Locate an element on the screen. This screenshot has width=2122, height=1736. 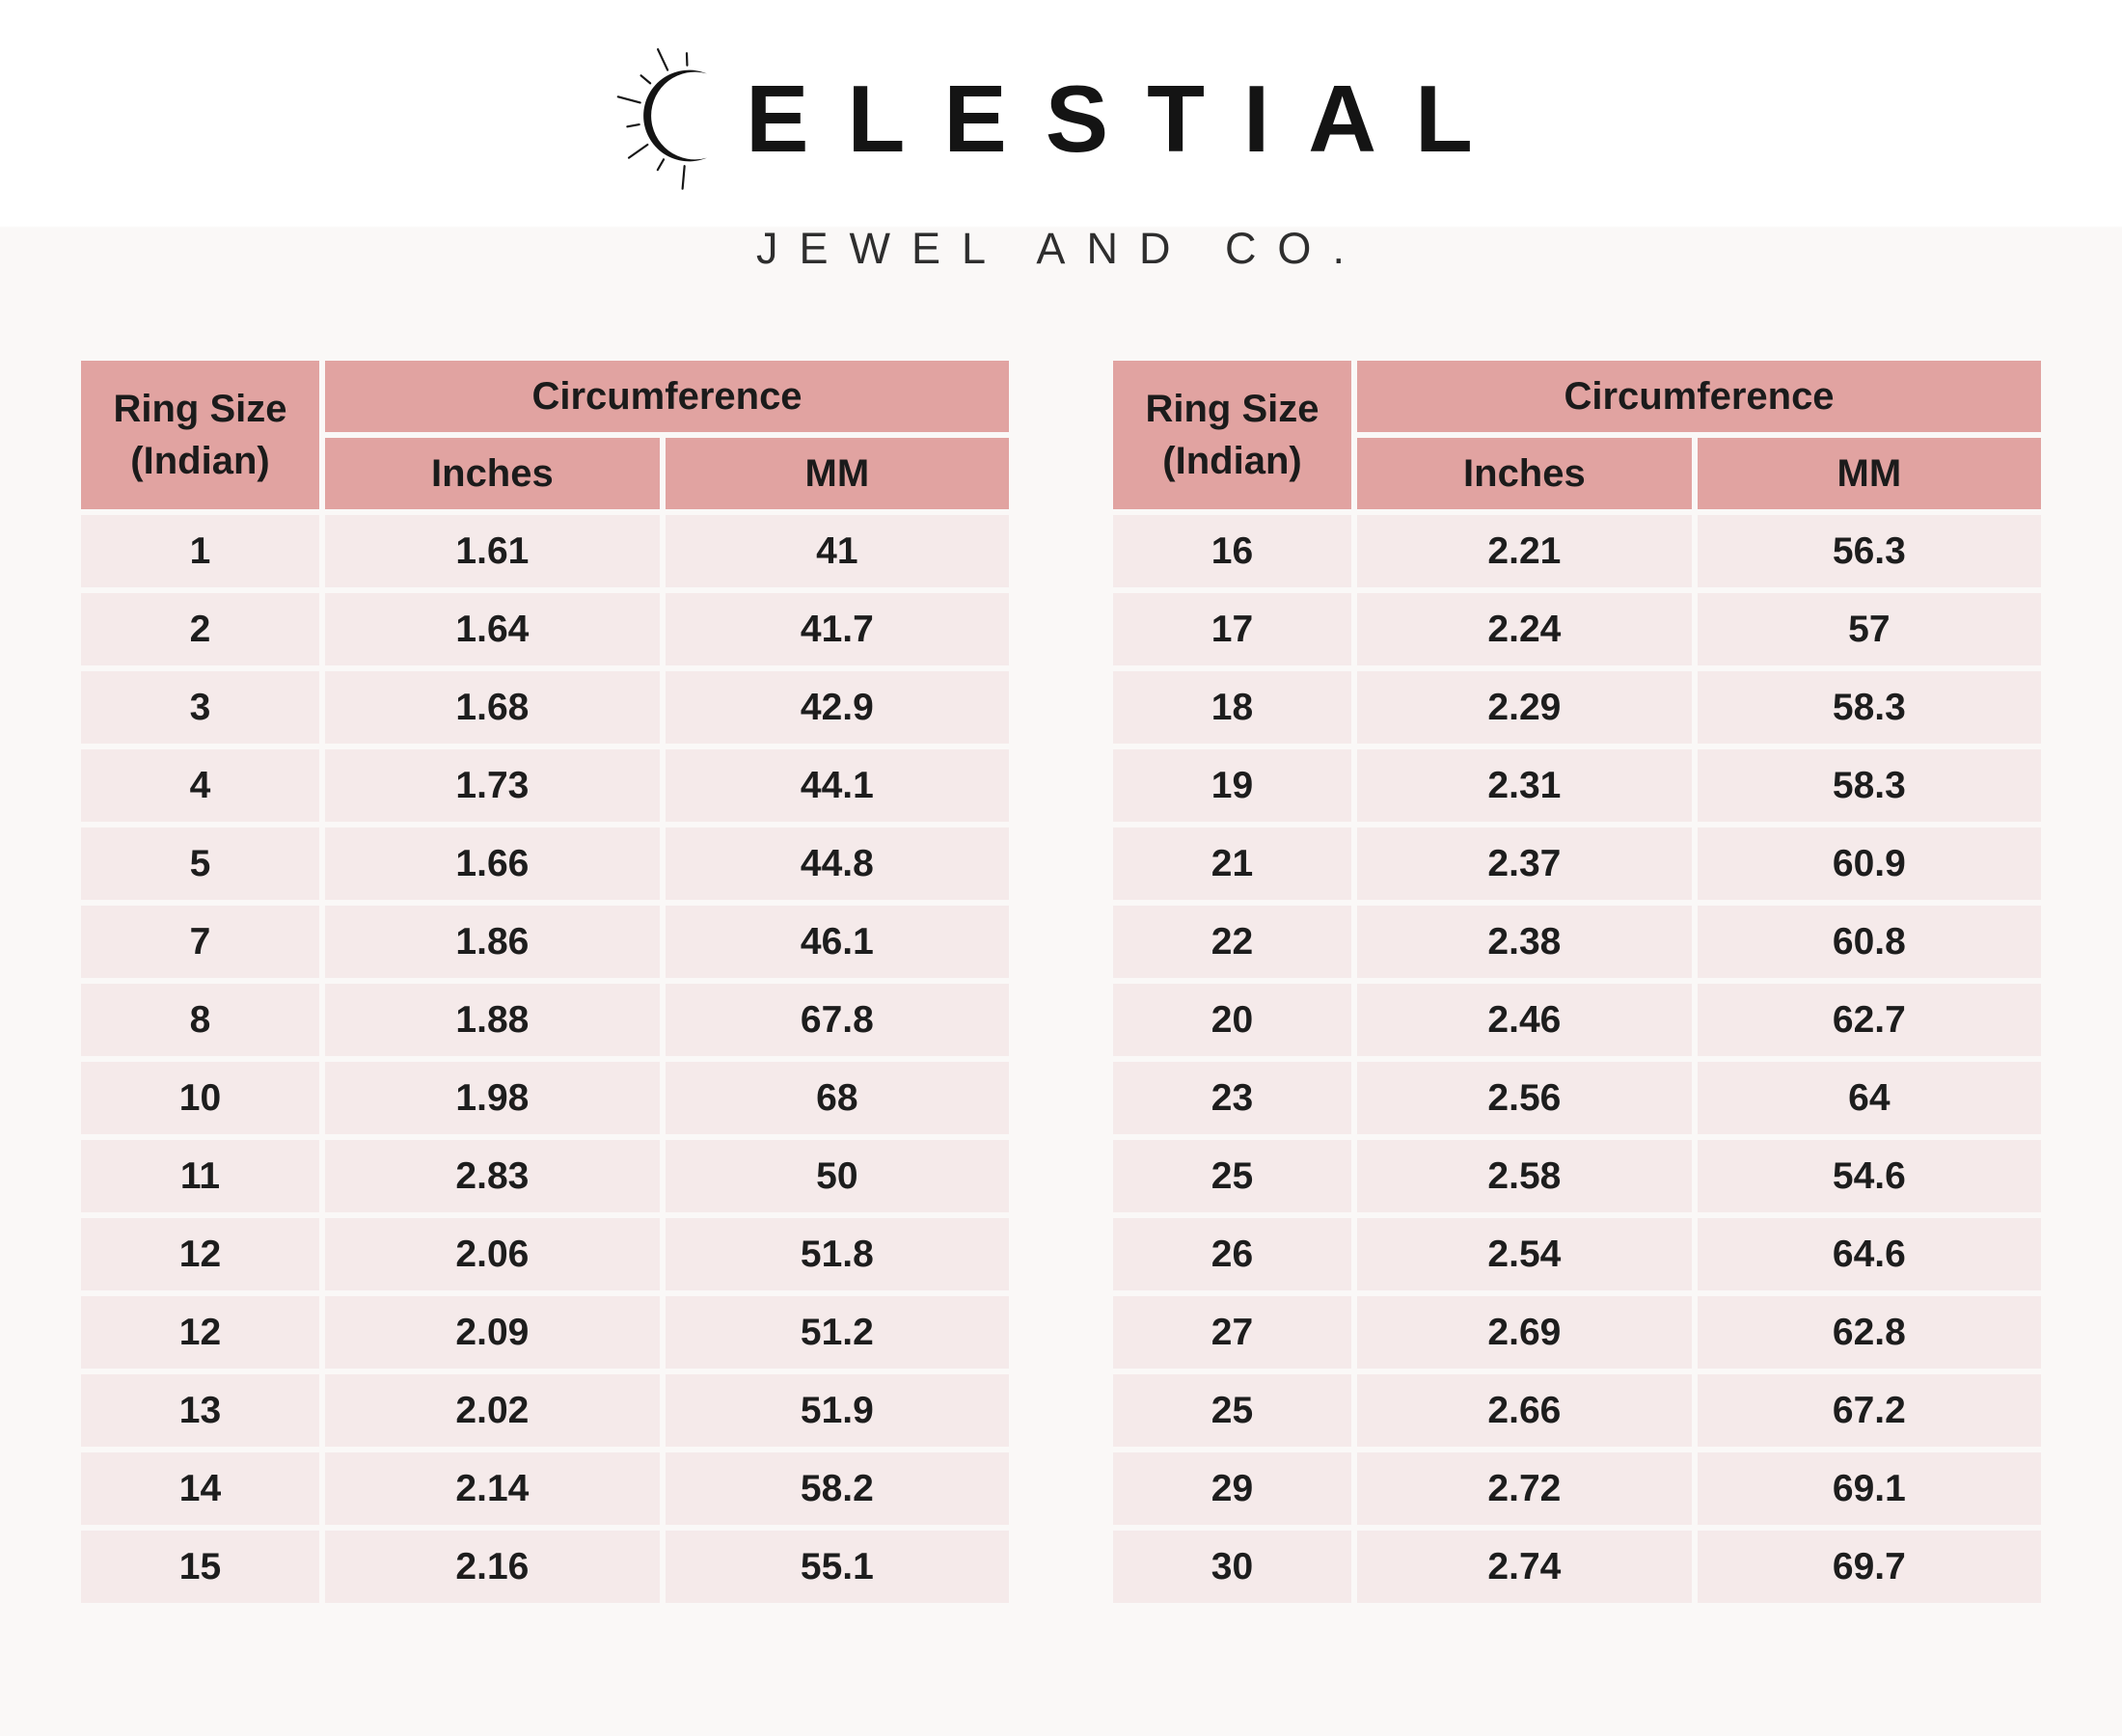
table-cell: 62.8 is located at coordinates (1869, 1332).